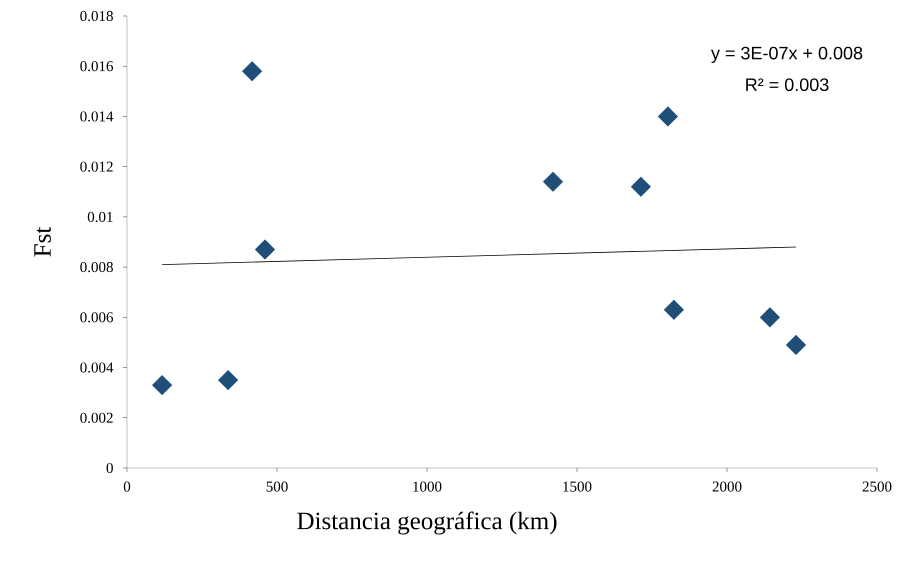 The image size is (899, 575). What do you see at coordinates (727, 487) in the screenshot?
I see `x-tick-label: 2000` at bounding box center [727, 487].